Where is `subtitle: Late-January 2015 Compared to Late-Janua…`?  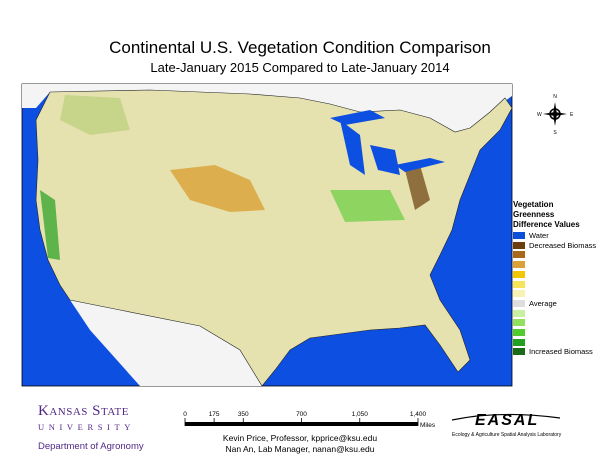 subtitle: Late-January 2015 Compared to Late-Janua… is located at coordinates (300, 67).